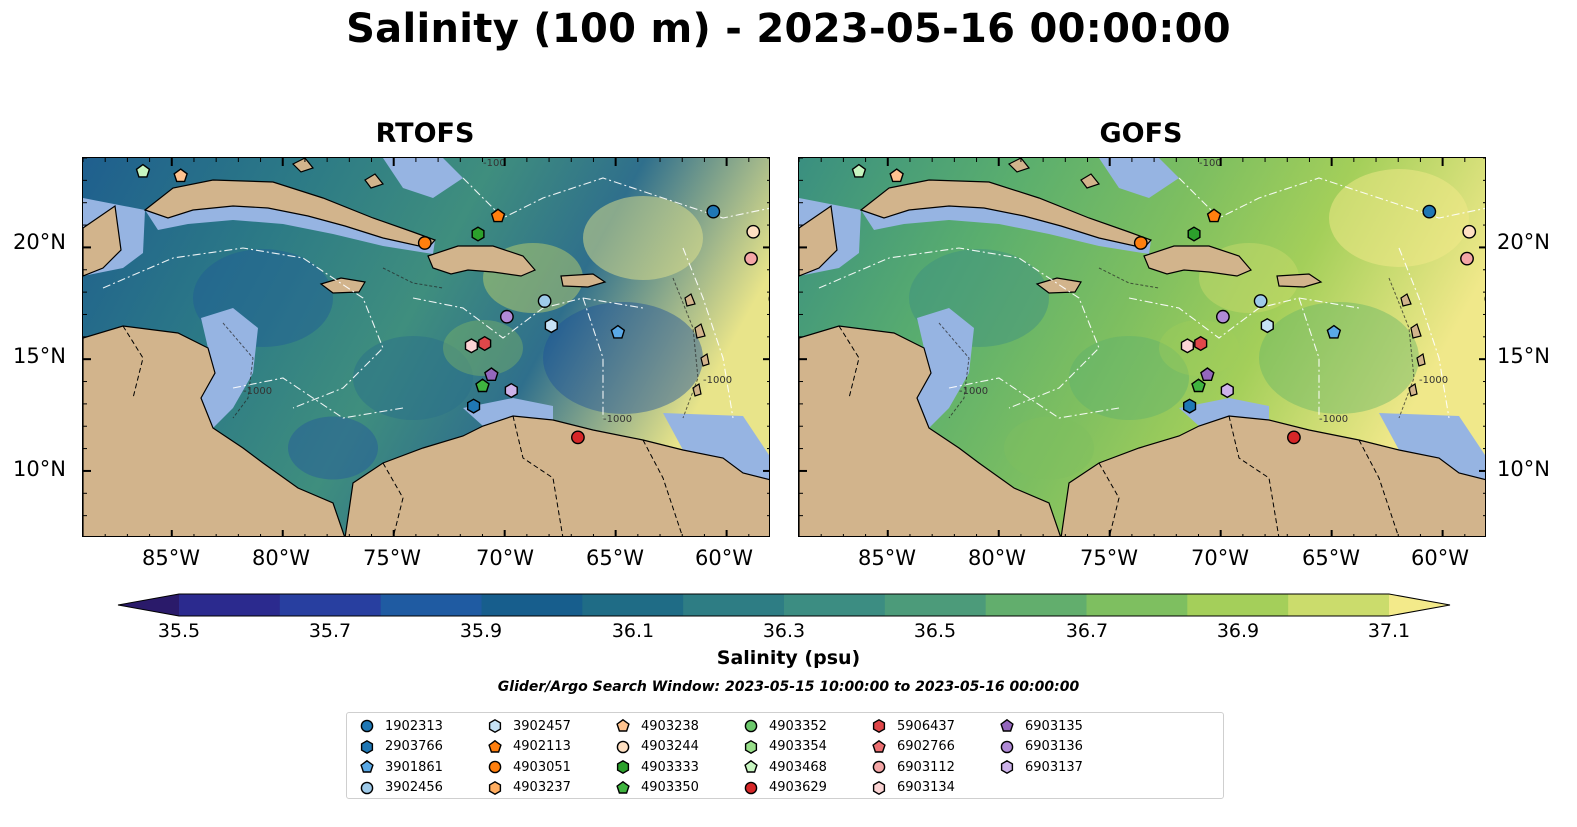 This screenshot has width=1577, height=827. Describe the element at coordinates (1054, 767) in the screenshot. I see `legend-label: 6903137` at that location.